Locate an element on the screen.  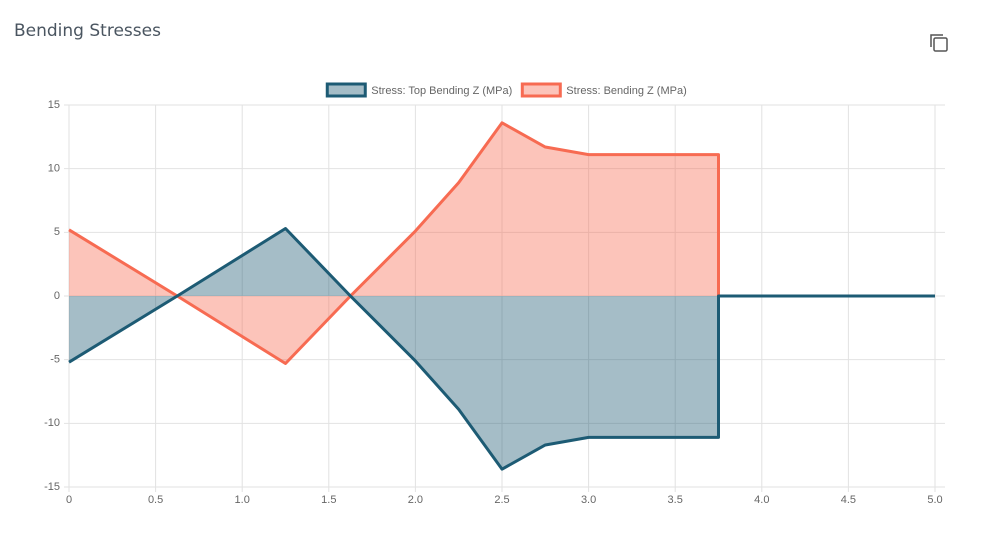
legend-item: Stress: Bending Z (MPa) is located at coordinates (603, 90).